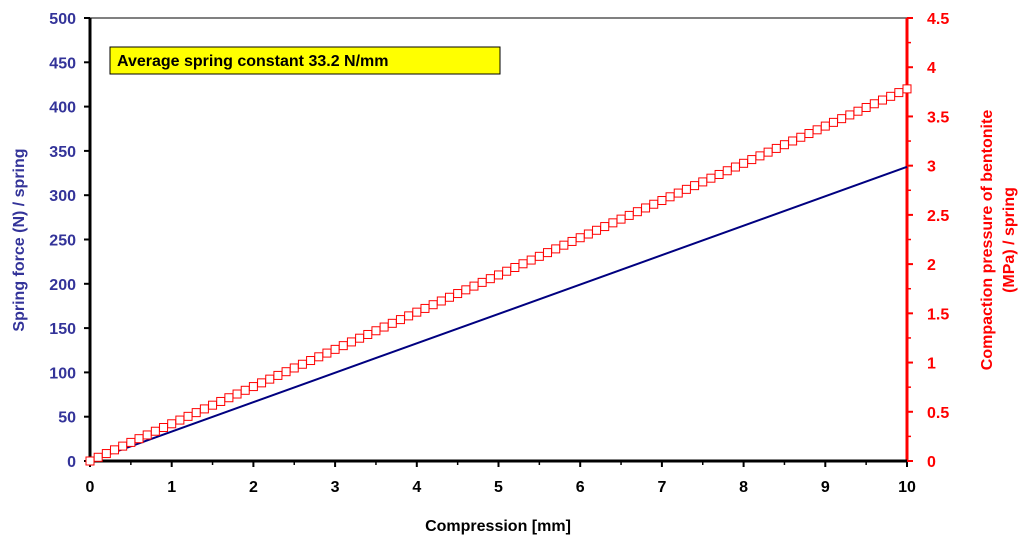 This screenshot has height=539, width=1022. What do you see at coordinates (938, 216) in the screenshot?
I see `right-tick-label: 2.5` at bounding box center [938, 216].